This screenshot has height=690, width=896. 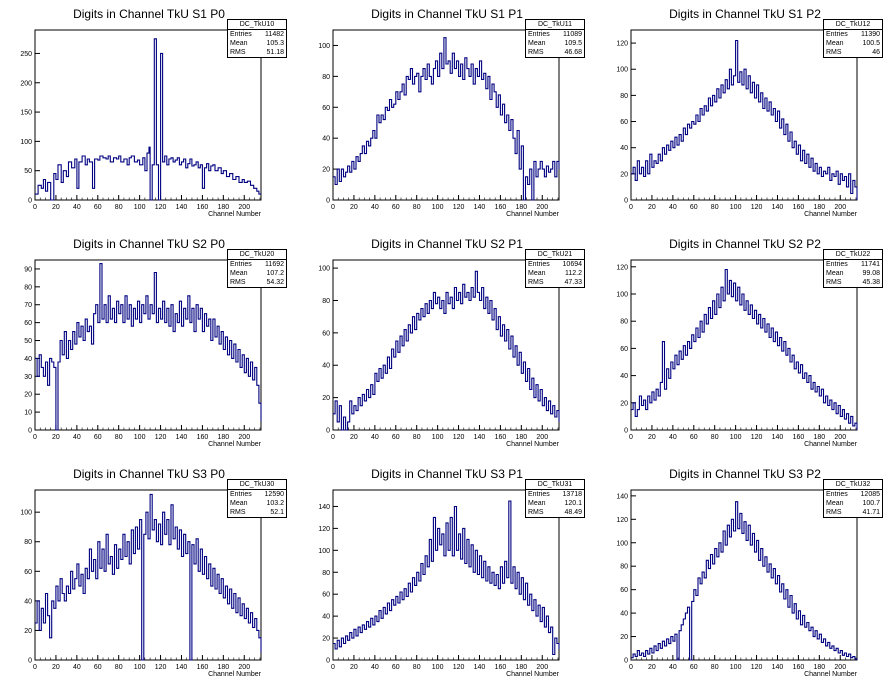 What do you see at coordinates (275, 43) in the screenshot?
I see `stats-value: 105.3` at bounding box center [275, 43].